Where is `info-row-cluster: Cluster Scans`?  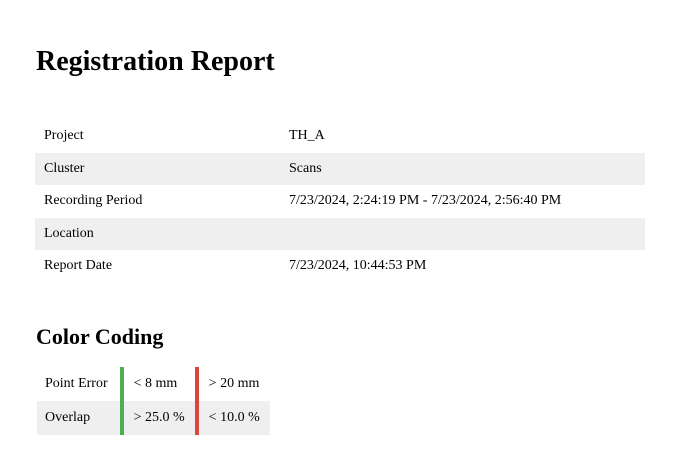
info-row-cluster: Cluster Scans is located at coordinates (340, 168).